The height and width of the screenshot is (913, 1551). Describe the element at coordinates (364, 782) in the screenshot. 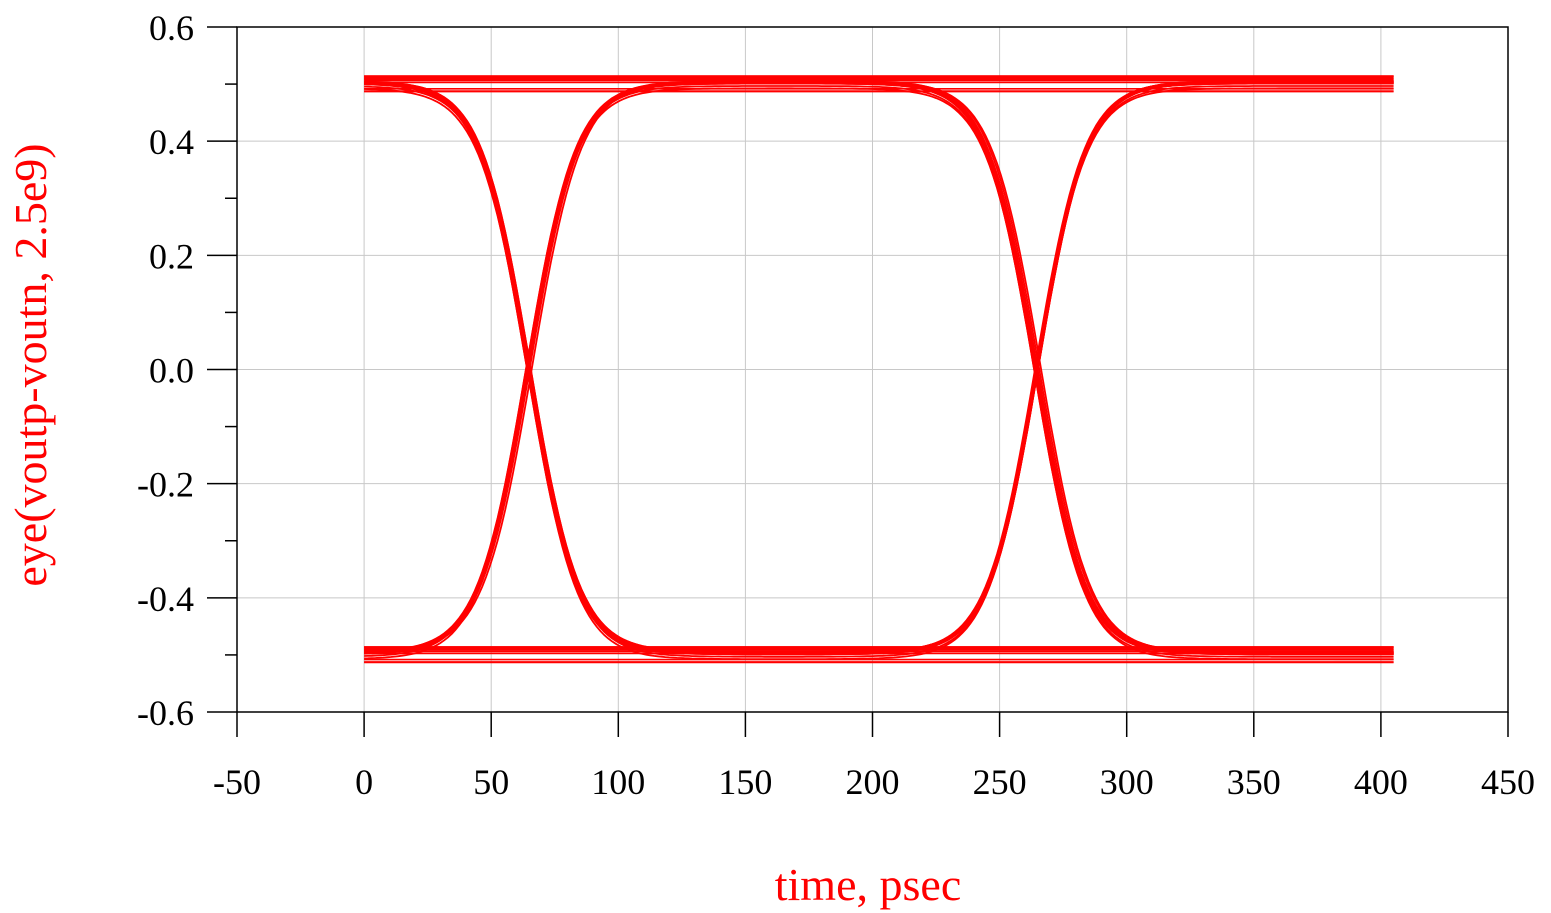

I see `x-tick-label: 0` at that location.